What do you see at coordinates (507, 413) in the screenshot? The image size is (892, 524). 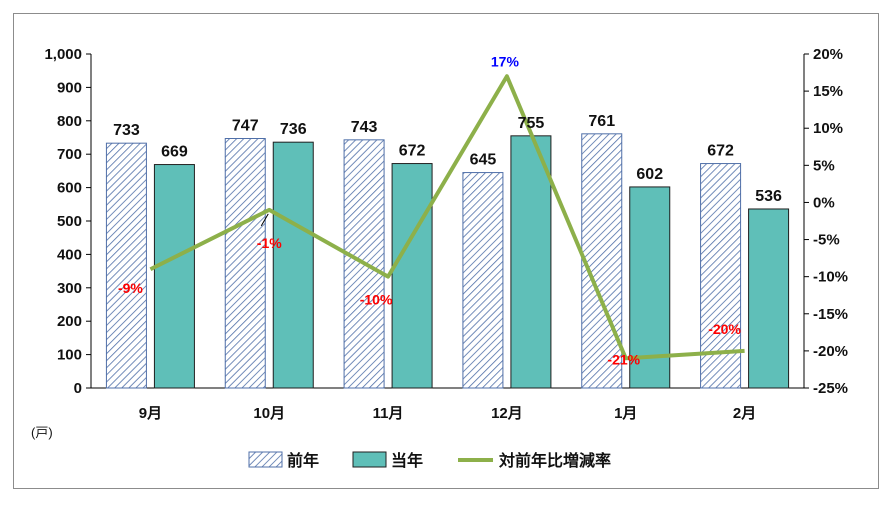 I see `category-label: 12月` at bounding box center [507, 413].